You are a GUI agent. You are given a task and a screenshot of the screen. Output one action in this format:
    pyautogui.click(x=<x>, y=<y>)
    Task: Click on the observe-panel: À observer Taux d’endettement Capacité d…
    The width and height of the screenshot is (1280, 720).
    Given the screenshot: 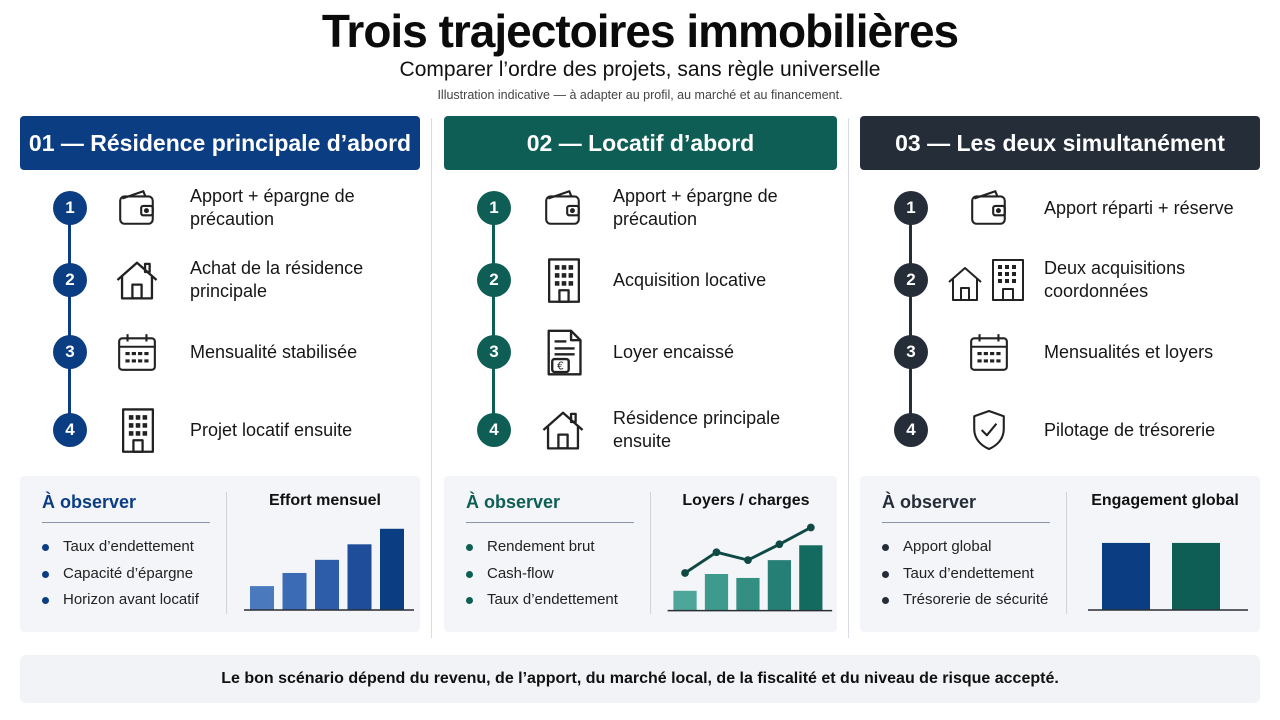 What is the action you would take?
    pyautogui.click(x=220, y=554)
    